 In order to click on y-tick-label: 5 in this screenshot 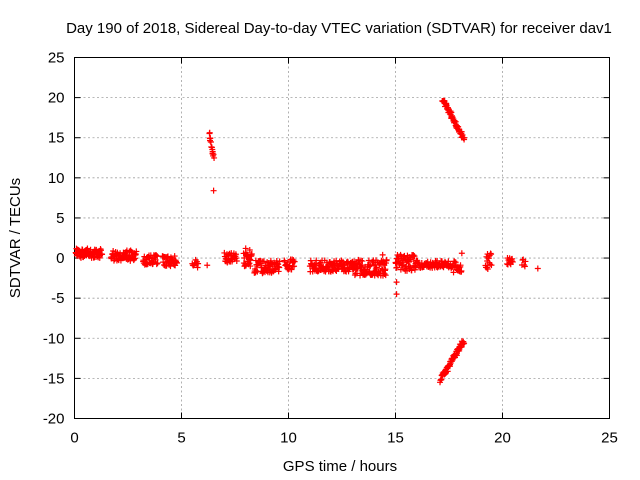, I will do `click(60, 218)`.